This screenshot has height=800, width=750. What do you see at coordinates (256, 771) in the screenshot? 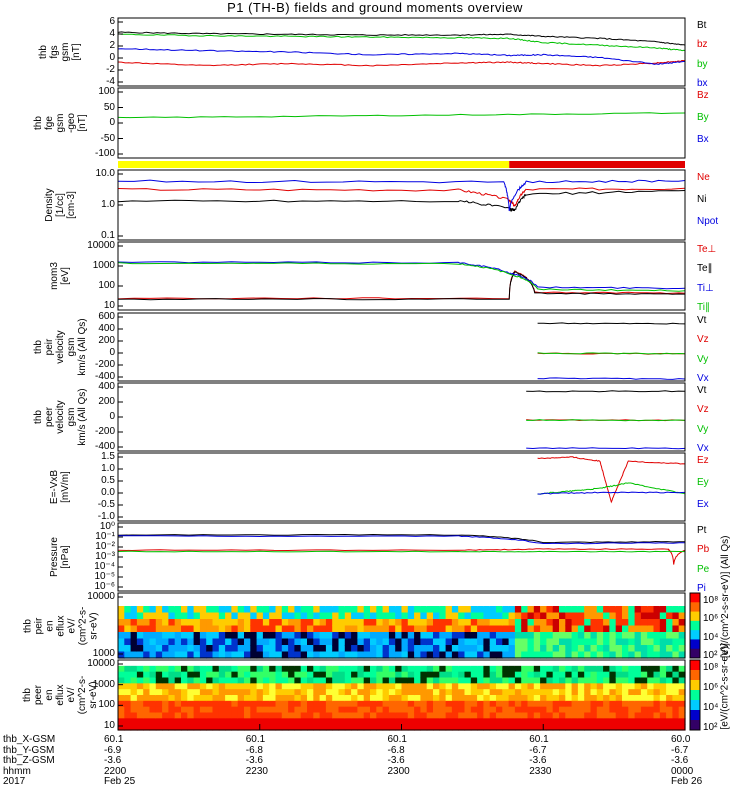
I see `x-tick-label: 2230` at bounding box center [256, 771].